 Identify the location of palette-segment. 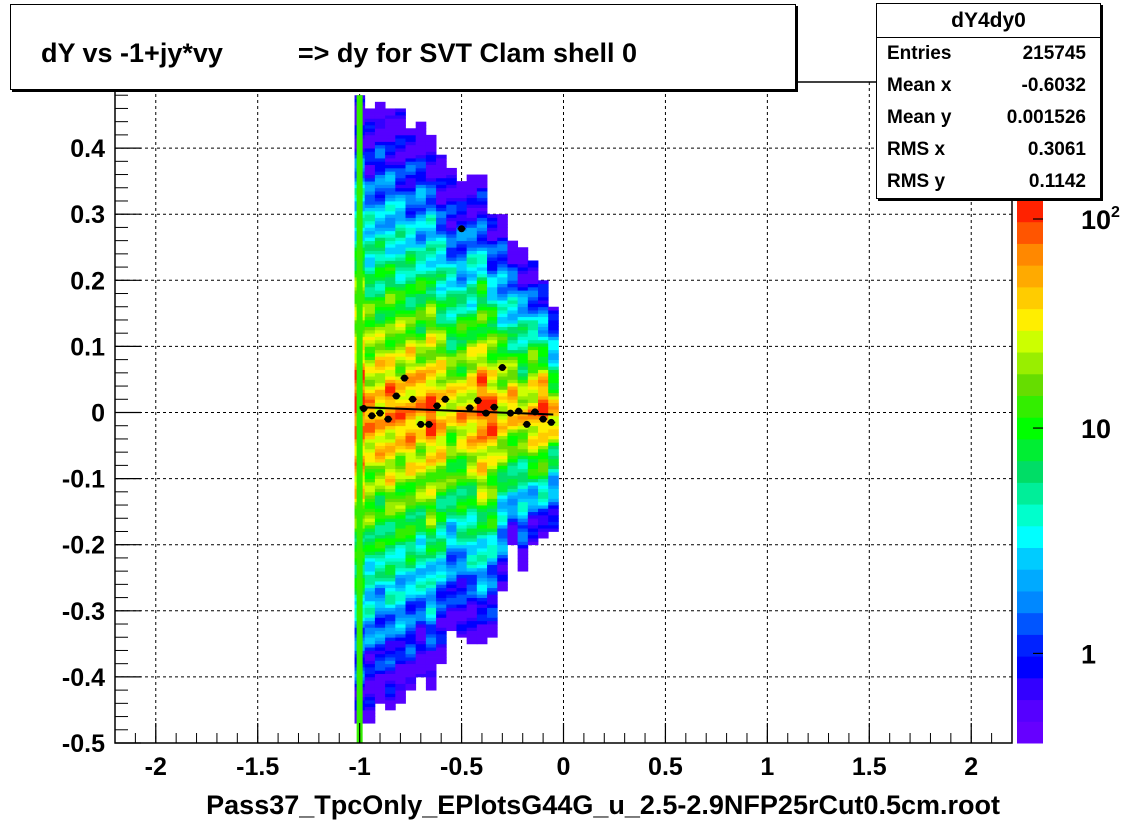
(1030, 471).